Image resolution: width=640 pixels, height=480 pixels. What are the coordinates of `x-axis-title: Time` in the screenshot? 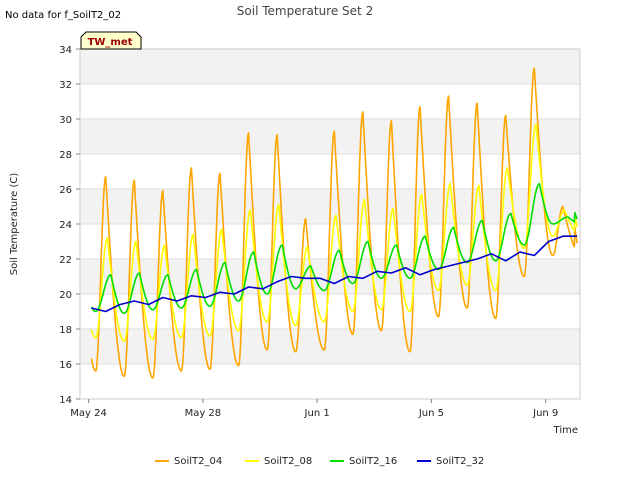 It's located at (565, 430).